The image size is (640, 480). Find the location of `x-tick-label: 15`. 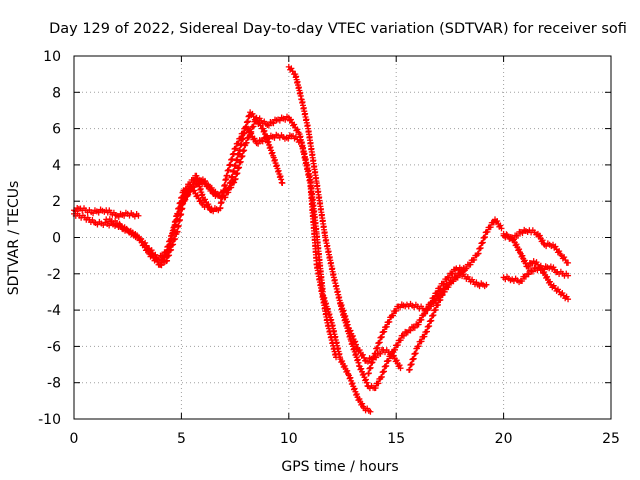

x-tick-label: 15 is located at coordinates (396, 439).